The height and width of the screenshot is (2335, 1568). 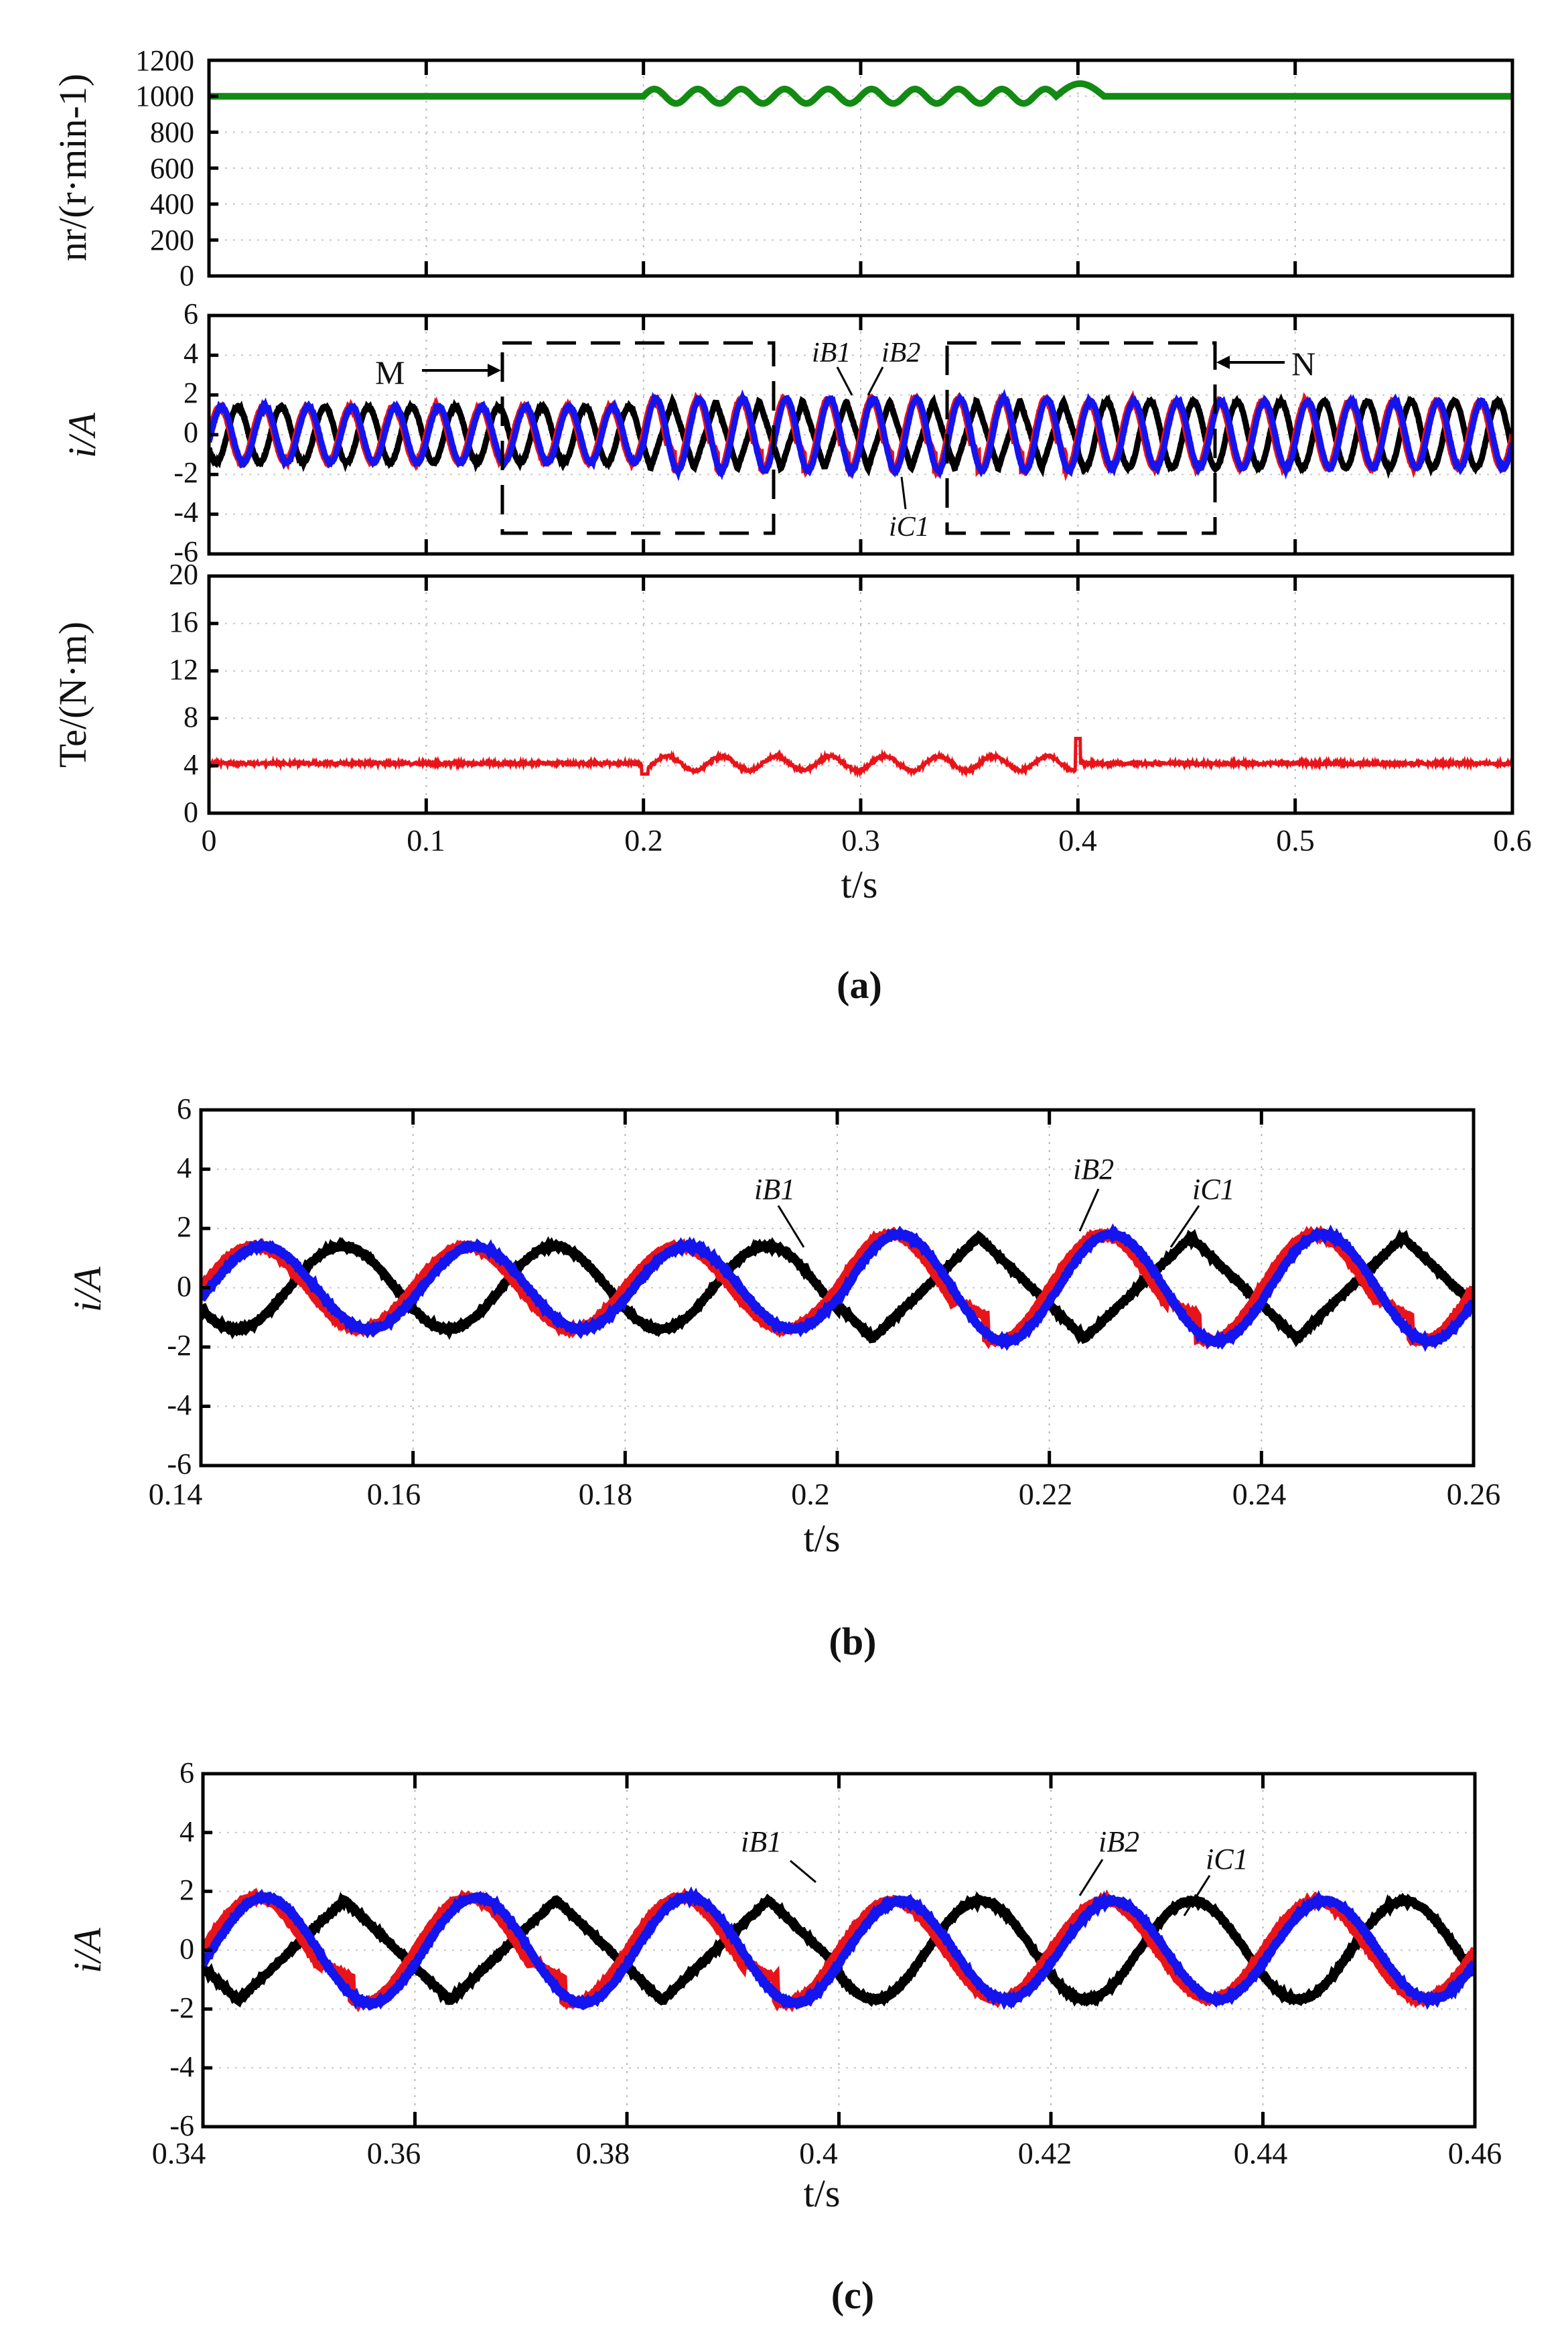 I want to click on c-label-iB1: iB1, so click(x=762, y=1841).